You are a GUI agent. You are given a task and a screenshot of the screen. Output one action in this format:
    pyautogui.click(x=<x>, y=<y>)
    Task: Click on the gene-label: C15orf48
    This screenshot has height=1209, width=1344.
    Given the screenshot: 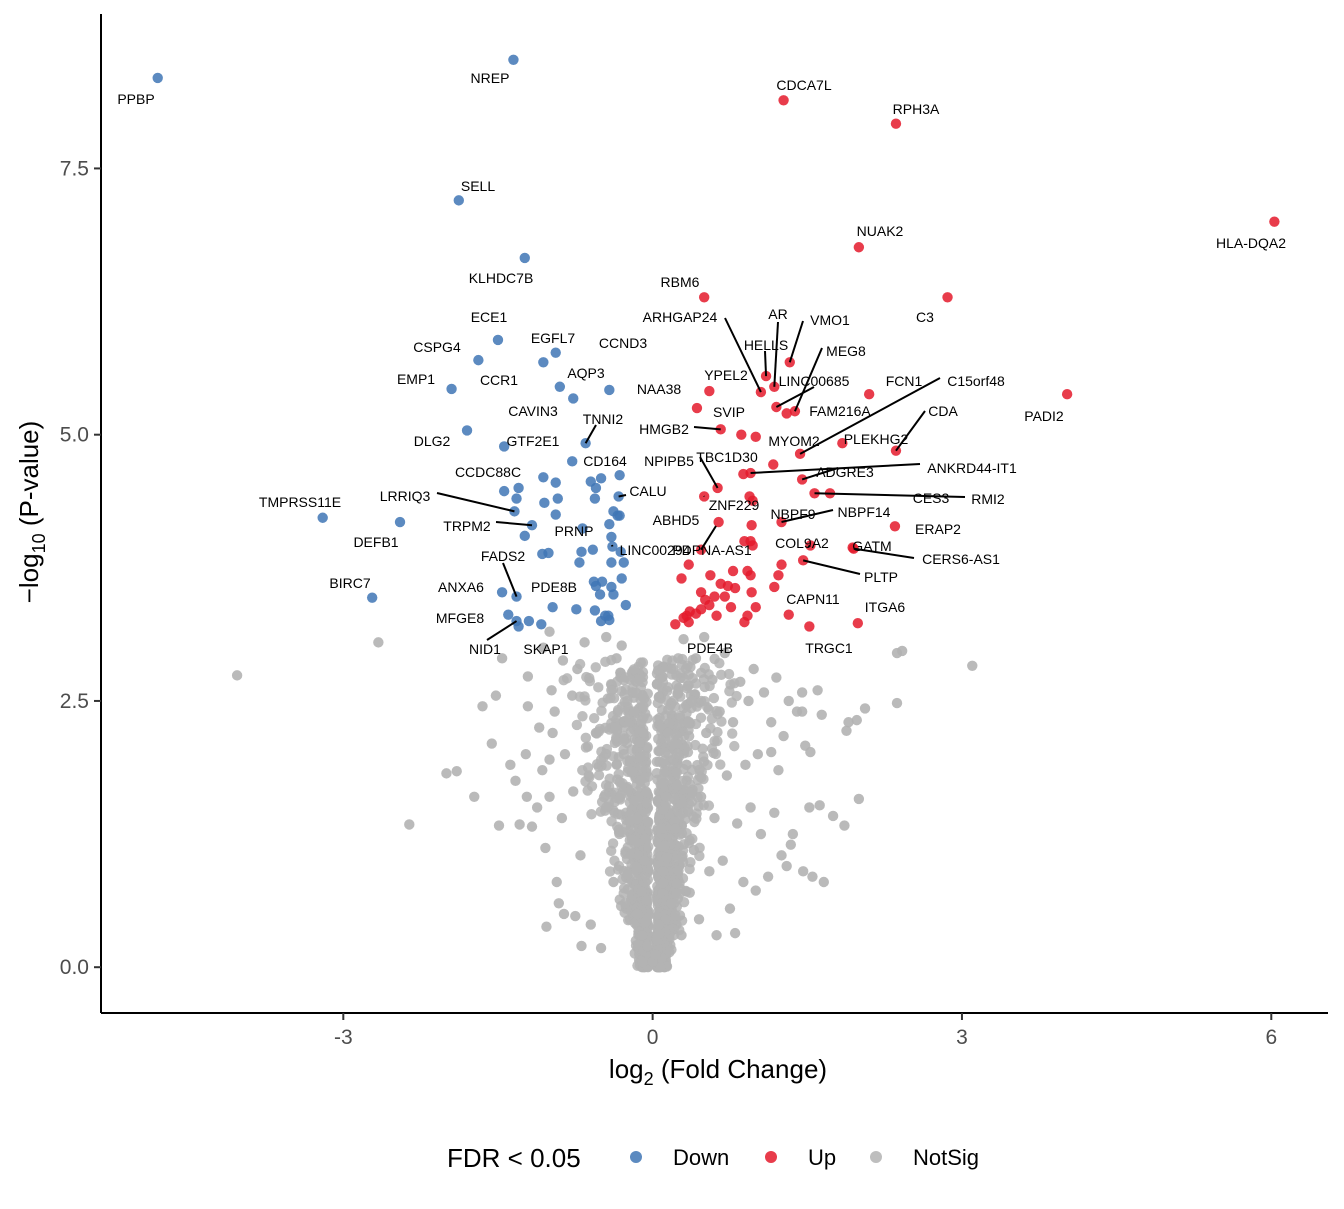 What is the action you would take?
    pyautogui.click(x=976, y=381)
    